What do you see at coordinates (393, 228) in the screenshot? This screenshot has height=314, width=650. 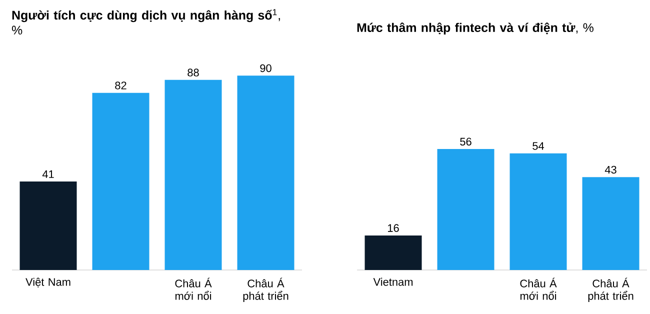 I see `data-label: 16` at bounding box center [393, 228].